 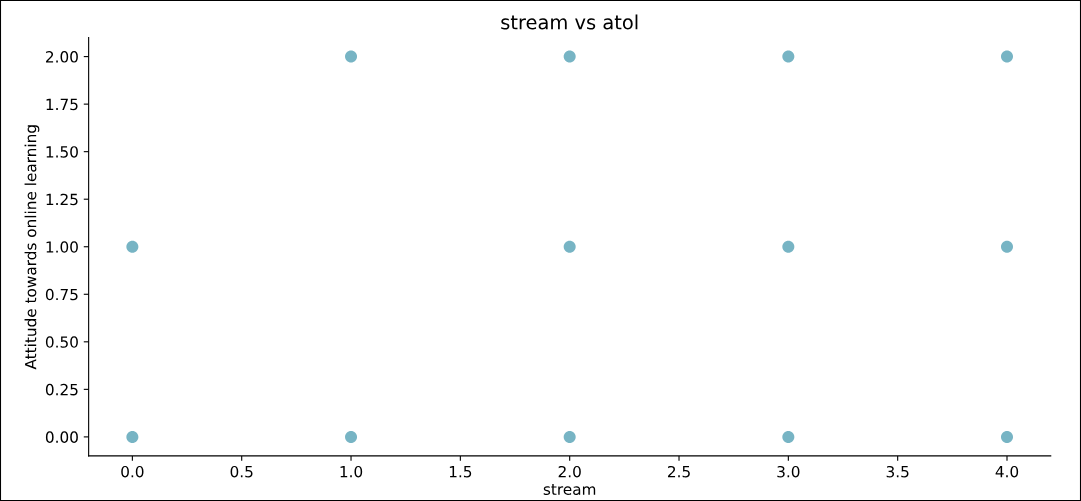 I want to click on x-tick-label: 3.0, so click(x=788, y=471).